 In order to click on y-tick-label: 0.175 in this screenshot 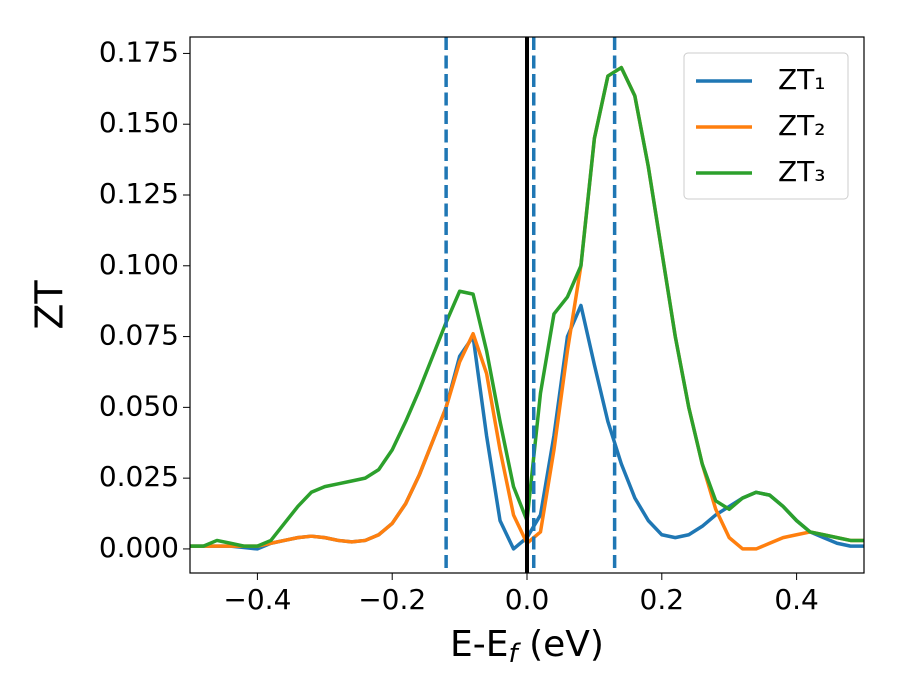, I will do `click(139, 51)`.